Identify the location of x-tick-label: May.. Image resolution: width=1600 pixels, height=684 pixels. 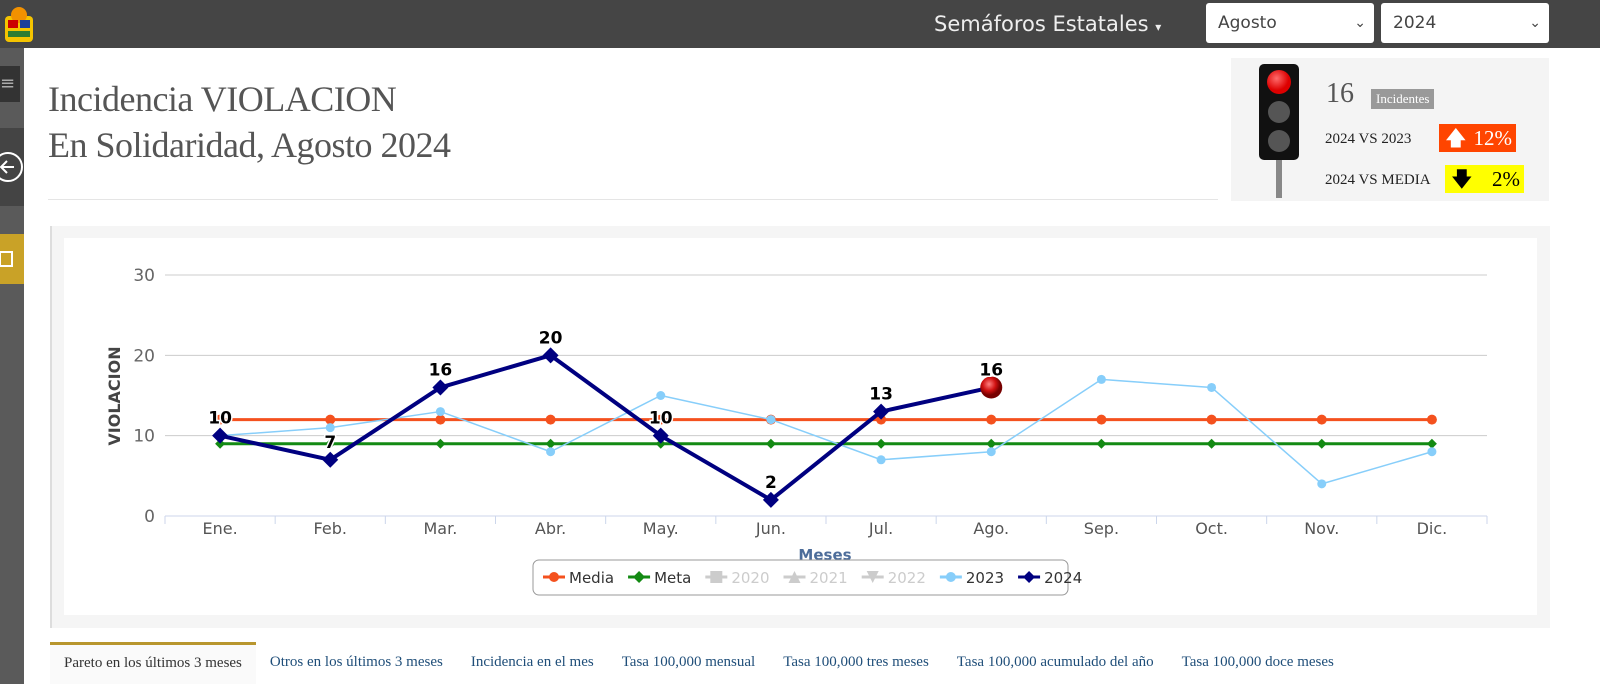
(661, 528).